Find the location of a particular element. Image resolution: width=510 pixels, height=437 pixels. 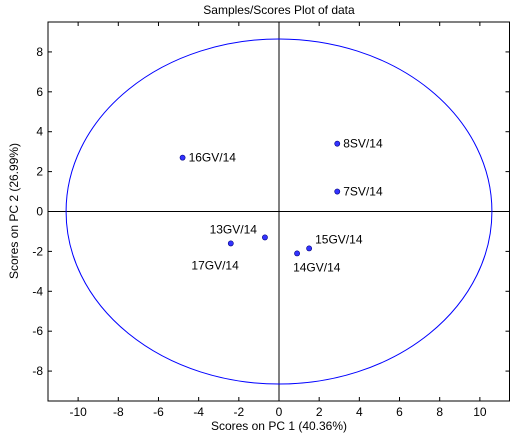

x-tick-label: 8 is located at coordinates (439, 412).